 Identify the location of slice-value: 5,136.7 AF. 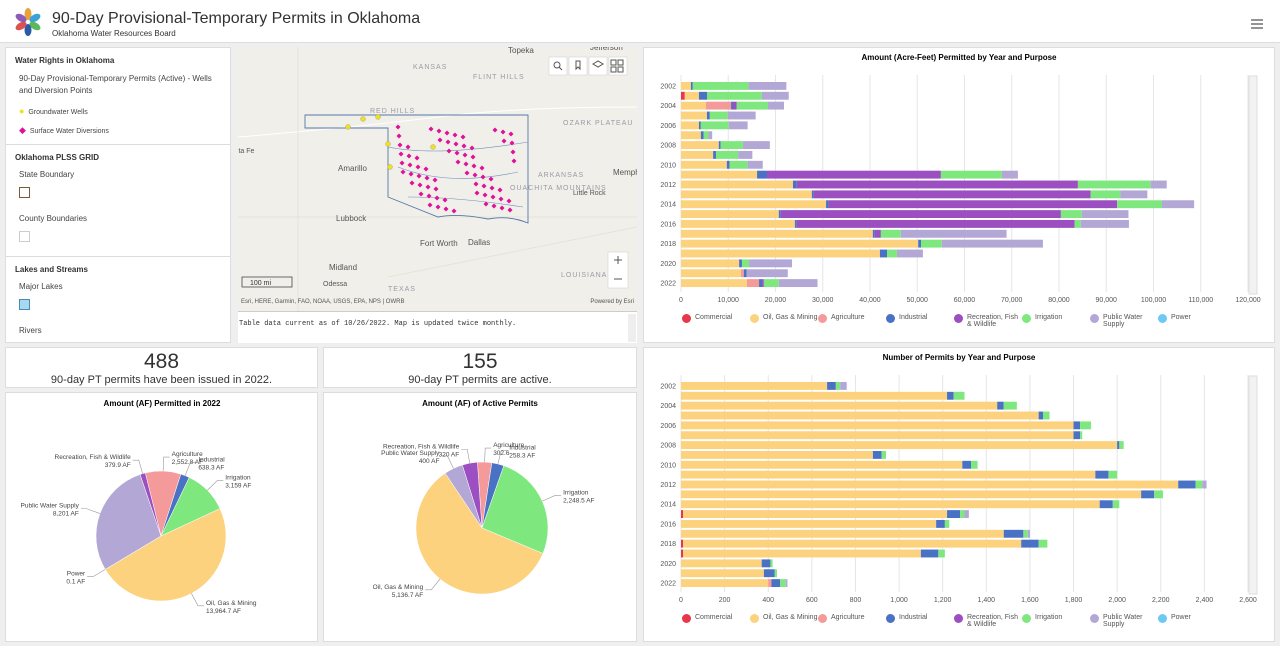
(407, 595).